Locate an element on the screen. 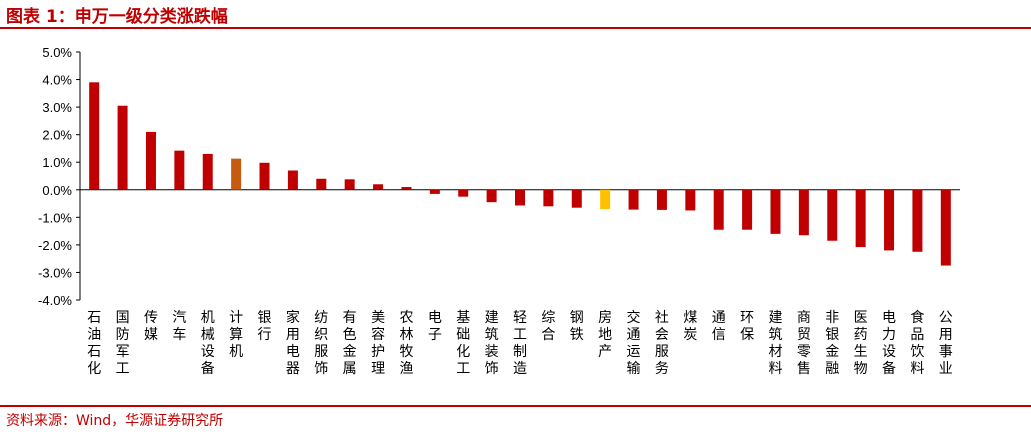  x-category-label: 公用事业 is located at coordinates (946, 343).